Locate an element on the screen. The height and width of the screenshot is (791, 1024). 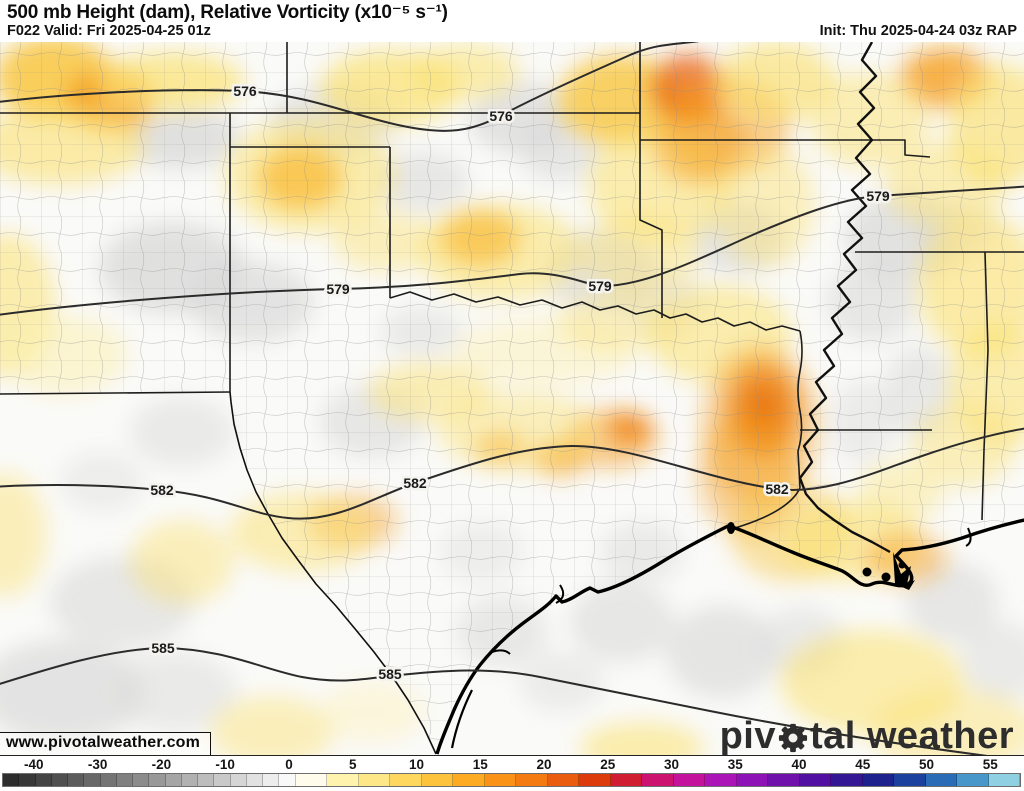
colorbar-tick: 10 is located at coordinates (416, 764).